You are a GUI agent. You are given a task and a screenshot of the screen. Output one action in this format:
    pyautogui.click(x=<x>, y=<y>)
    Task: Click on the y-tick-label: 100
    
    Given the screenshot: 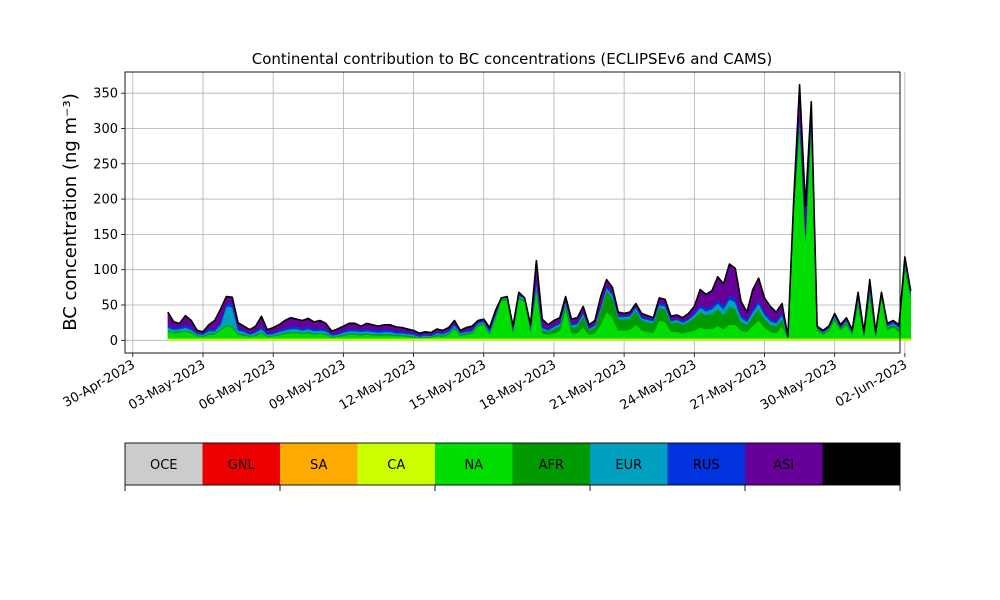 What is the action you would take?
    pyautogui.click(x=105, y=270)
    